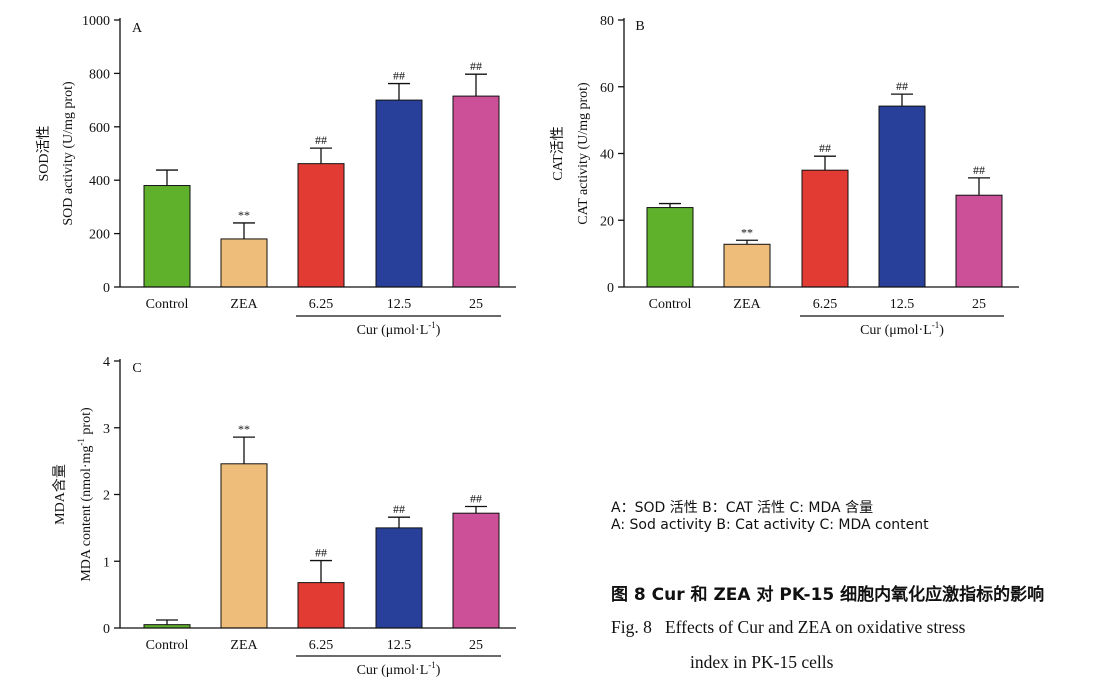 The image size is (1107, 692). Describe the element at coordinates (106, 362) in the screenshot. I see `y-tick-label: 4` at that location.